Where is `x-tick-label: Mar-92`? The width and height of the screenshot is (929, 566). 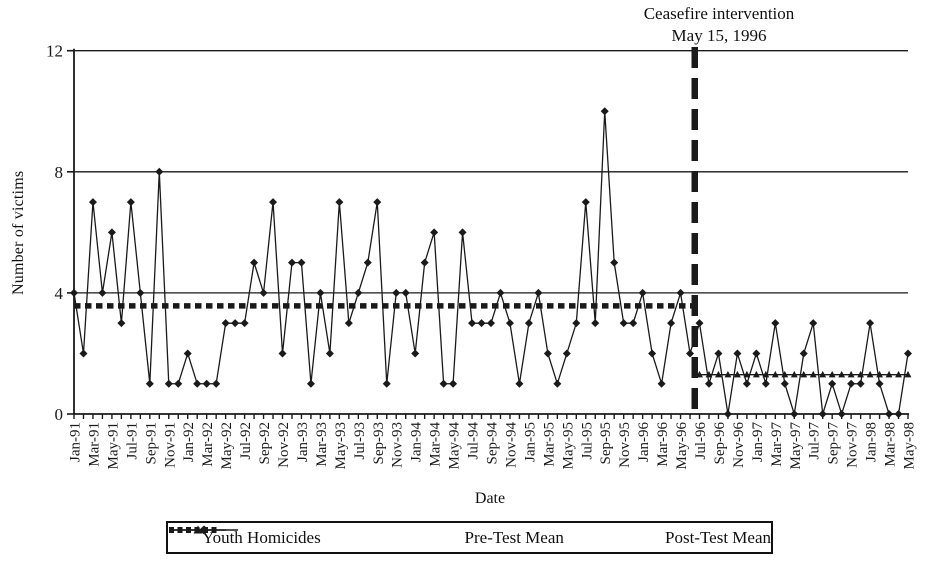 x-tick-label: Mar-92 is located at coordinates (208, 444).